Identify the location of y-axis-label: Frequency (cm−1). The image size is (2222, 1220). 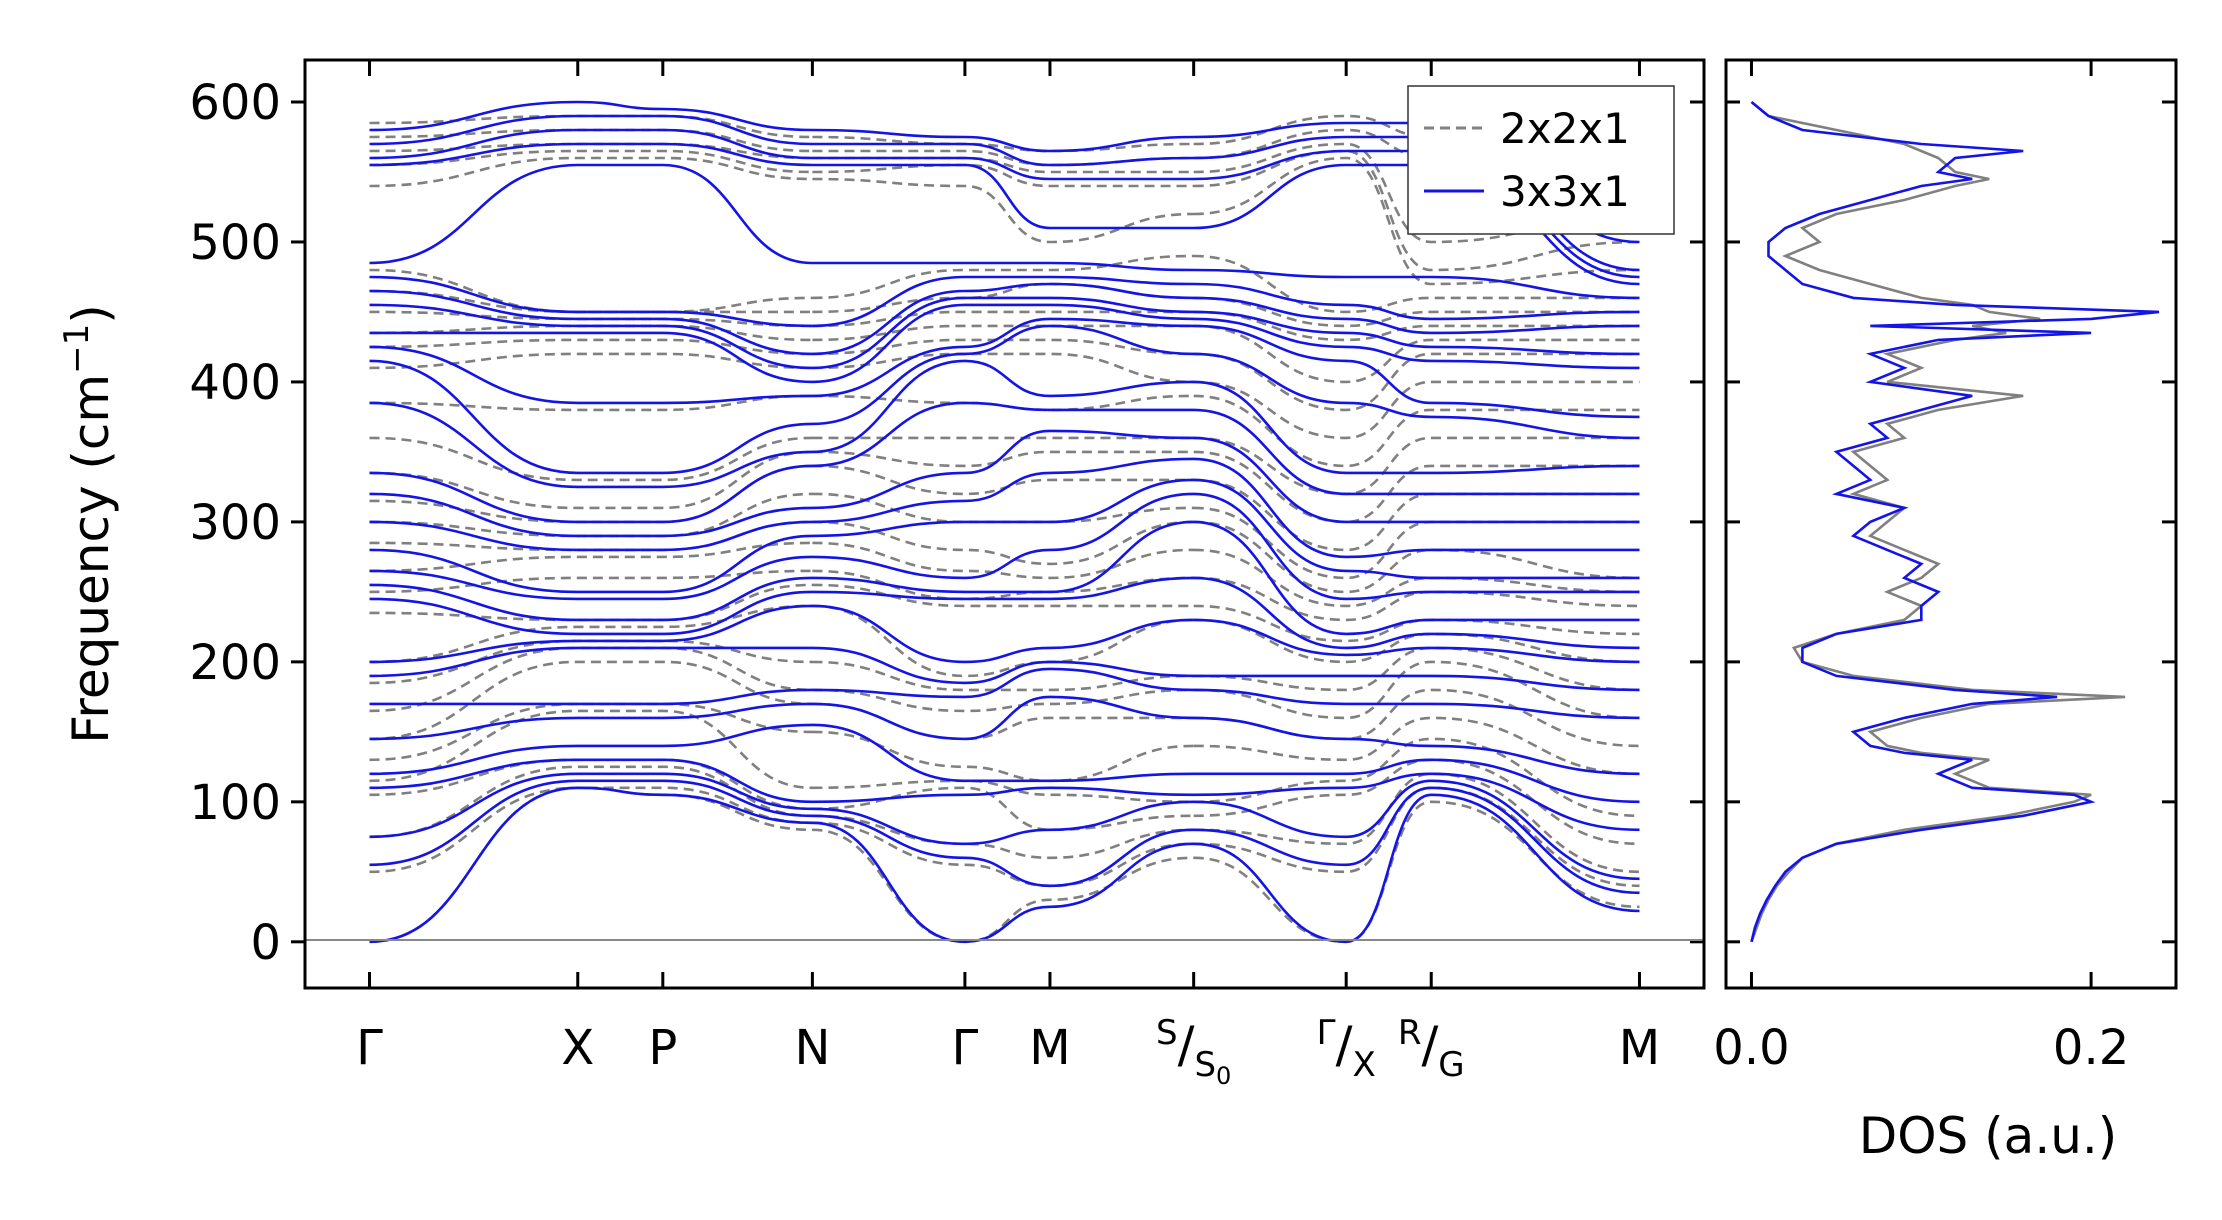
(88, 524).